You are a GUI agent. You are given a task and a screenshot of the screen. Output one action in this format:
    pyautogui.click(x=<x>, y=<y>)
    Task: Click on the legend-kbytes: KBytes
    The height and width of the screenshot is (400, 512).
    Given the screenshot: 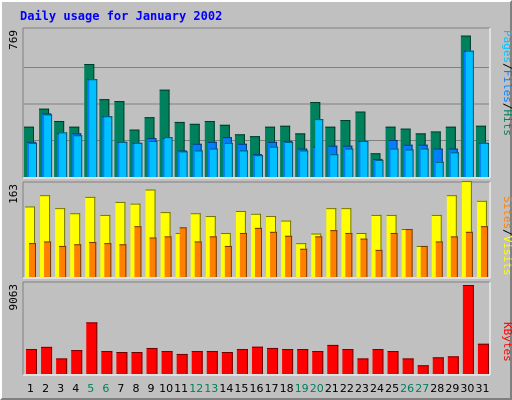 What is the action you would take?
    pyautogui.click(x=506, y=342)
    